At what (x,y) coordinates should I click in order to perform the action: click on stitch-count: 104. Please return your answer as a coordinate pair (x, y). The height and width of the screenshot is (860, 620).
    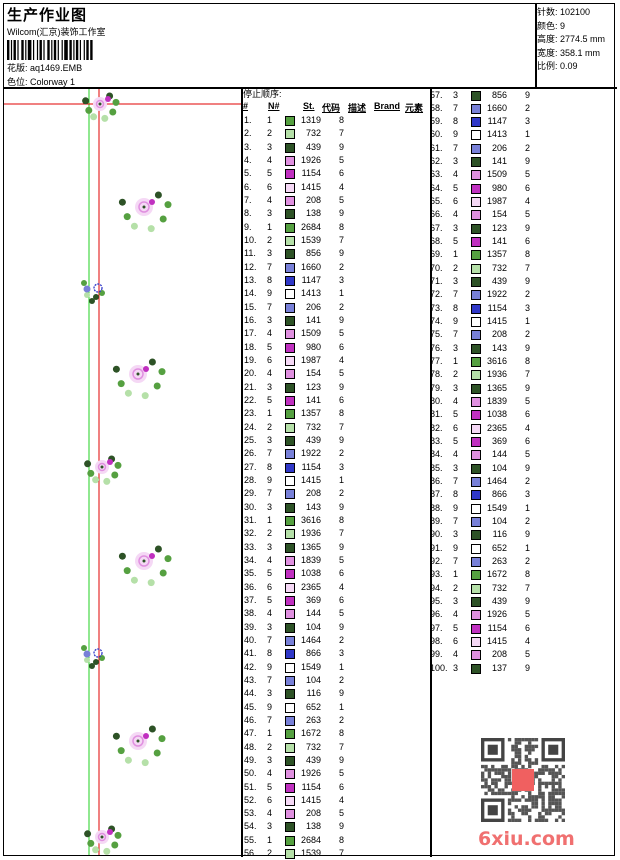
    Looking at the image, I should click on (313, 626).